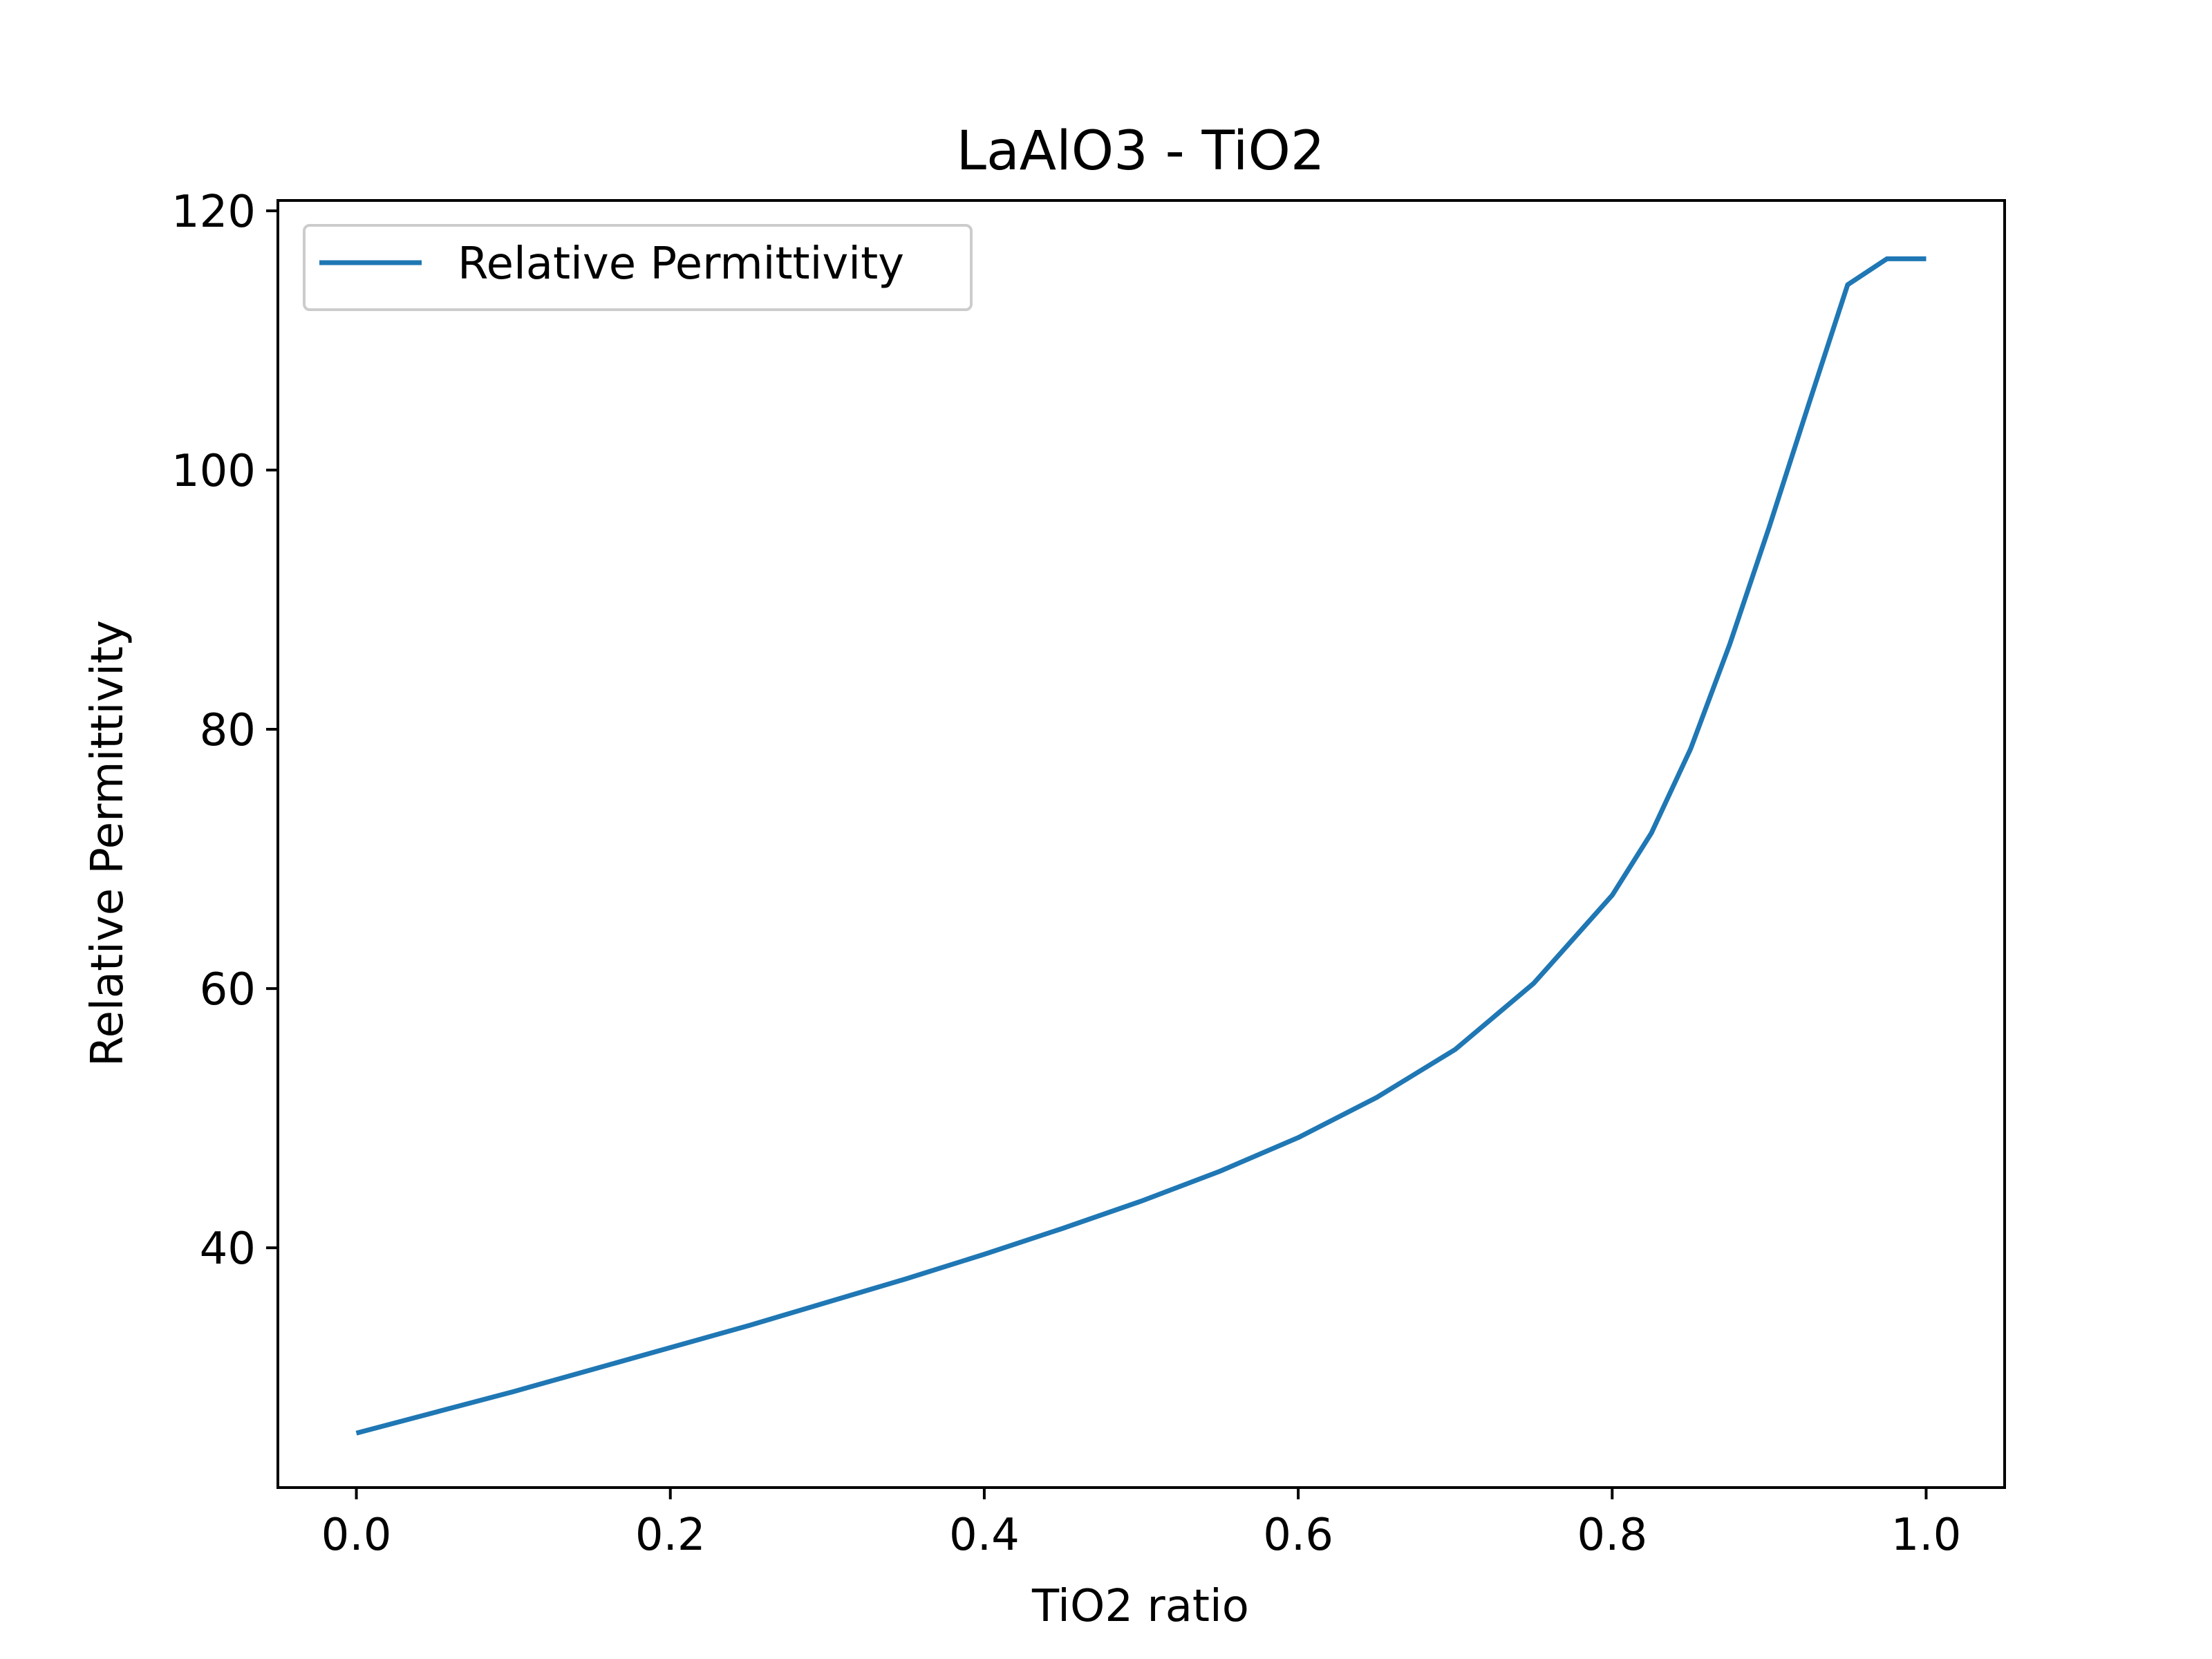  What do you see at coordinates (228, 1249) in the screenshot?
I see `y-tick-label: 40` at bounding box center [228, 1249].